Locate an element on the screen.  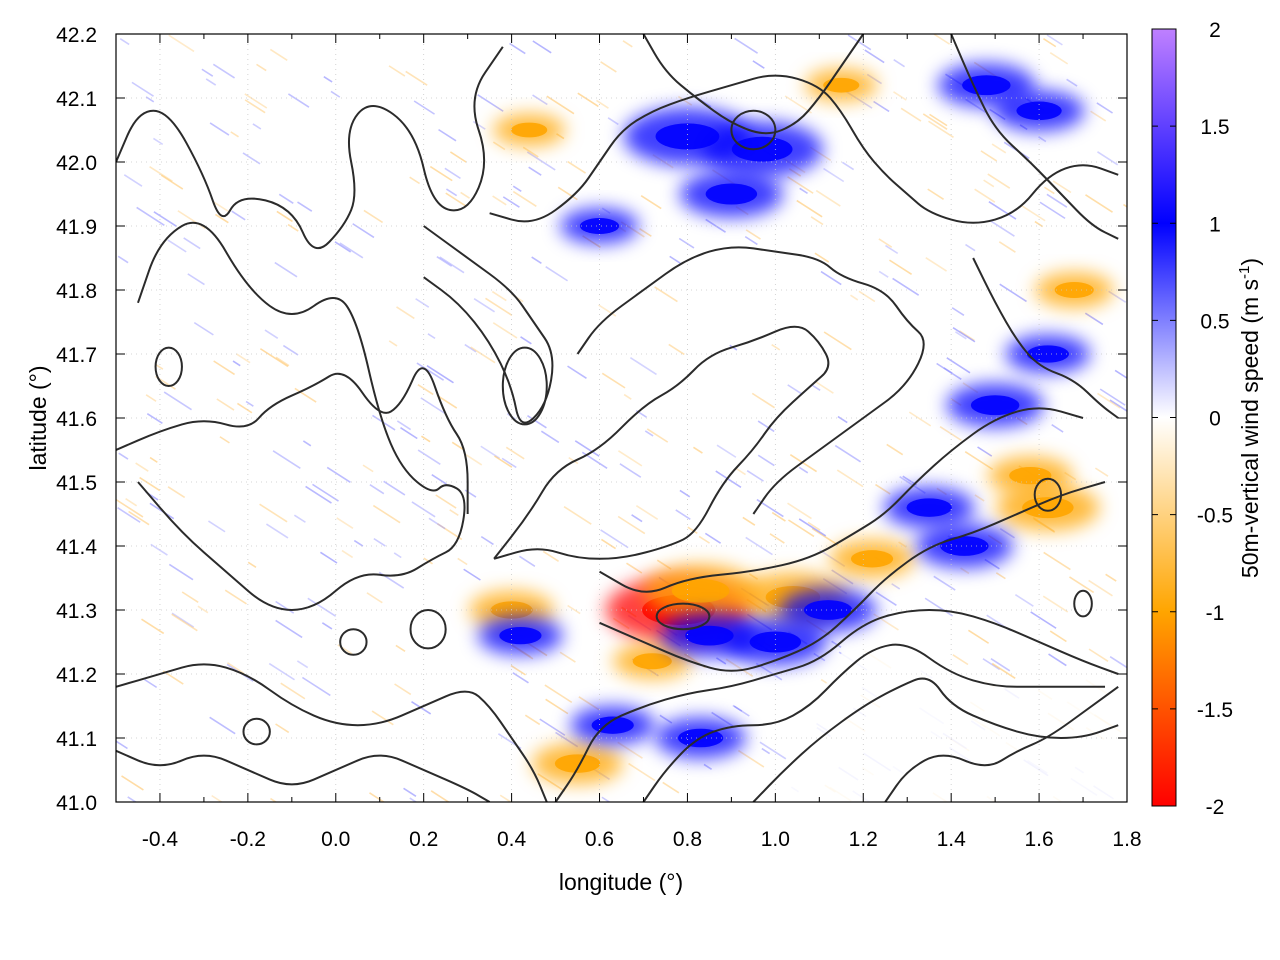
x-tick-label: 0.4 is located at coordinates (512, 839).